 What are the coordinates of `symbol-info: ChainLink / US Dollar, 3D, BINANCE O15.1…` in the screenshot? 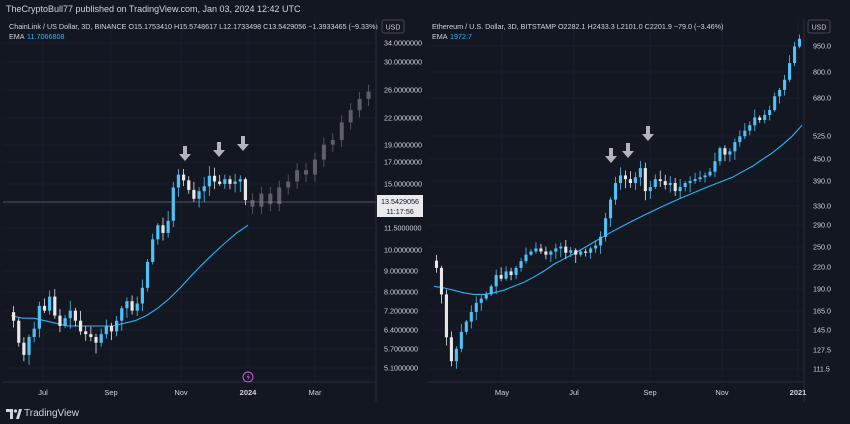 It's located at (193, 26).